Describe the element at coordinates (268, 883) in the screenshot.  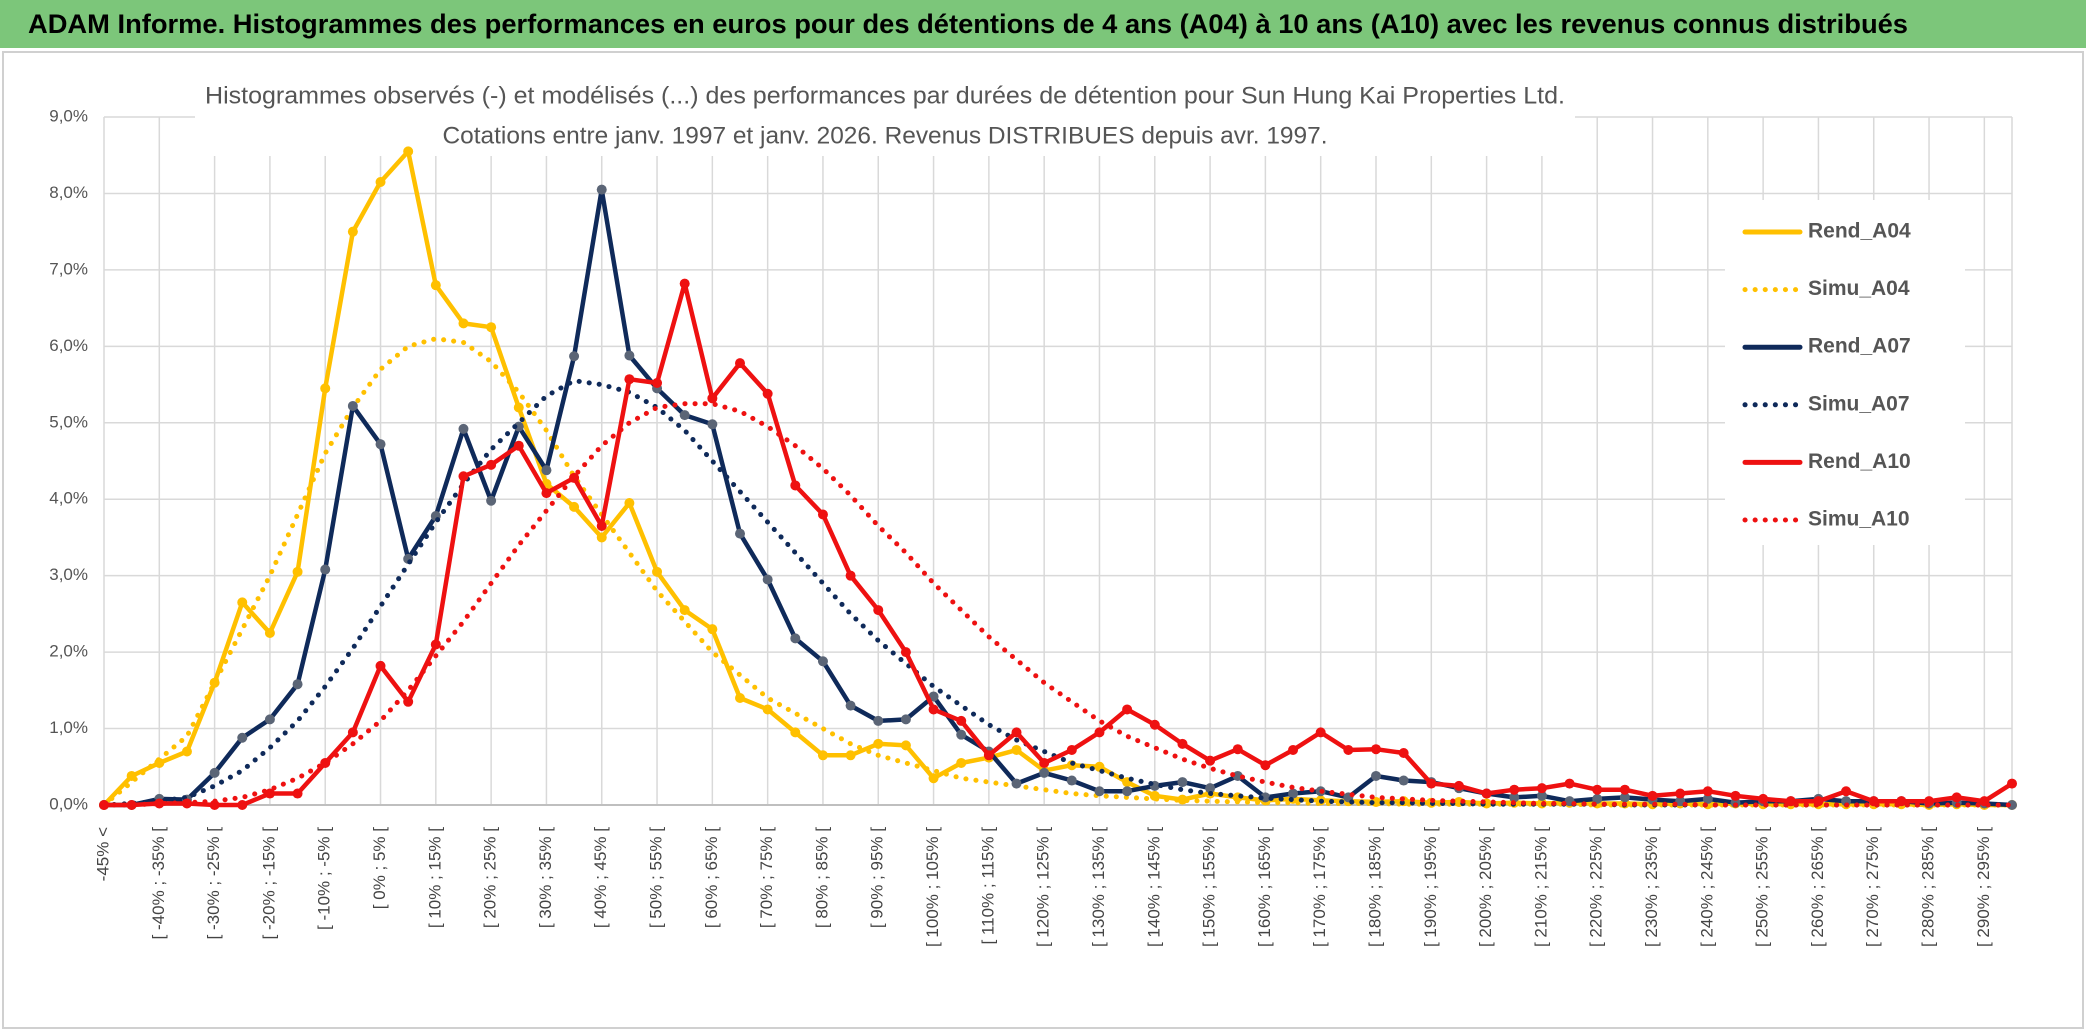
I see `x-tick-label: [ -20% ; -15% [` at that location.